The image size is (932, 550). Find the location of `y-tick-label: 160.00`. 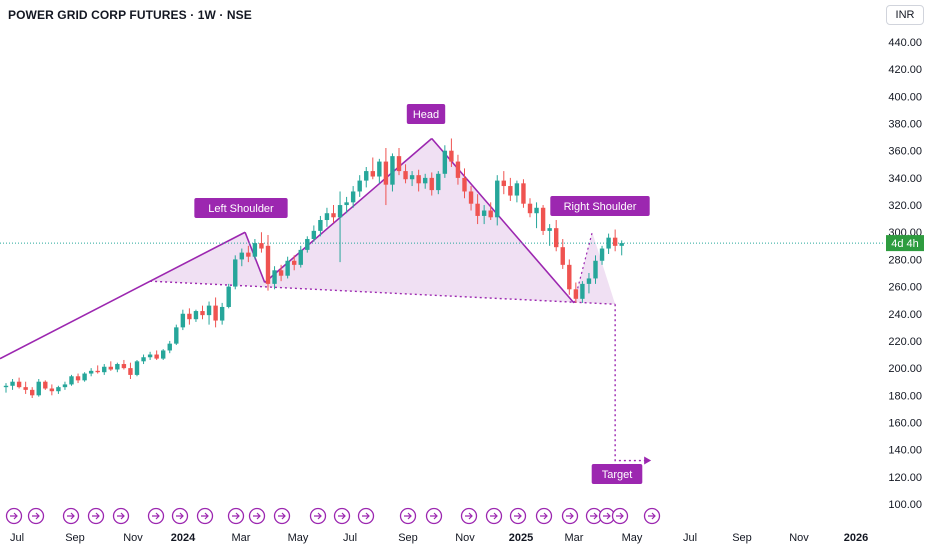

y-tick-label: 160.00 is located at coordinates (905, 423).